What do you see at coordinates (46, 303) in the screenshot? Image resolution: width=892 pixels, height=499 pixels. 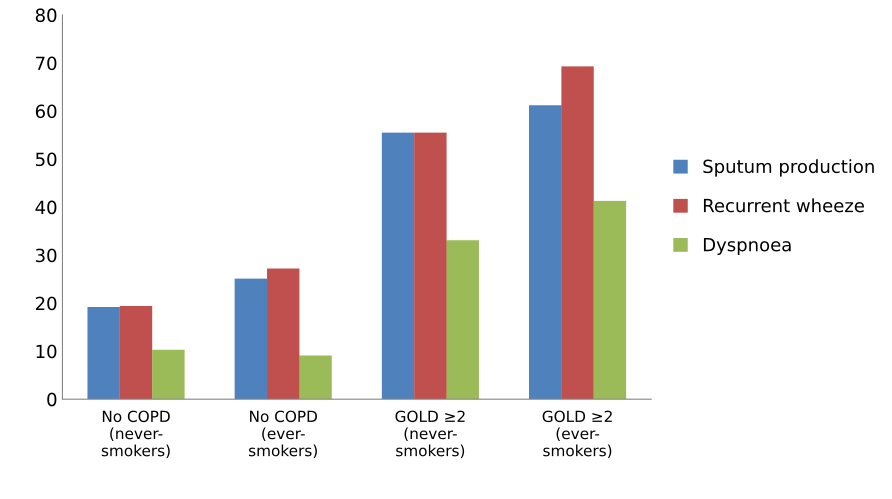 I see `y-tick-label: 20` at bounding box center [46, 303].